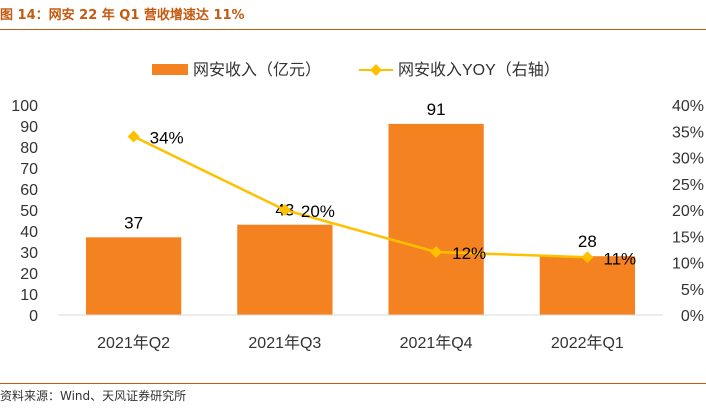  What do you see at coordinates (353, 383) in the screenshot?
I see `source-rule` at bounding box center [353, 383].